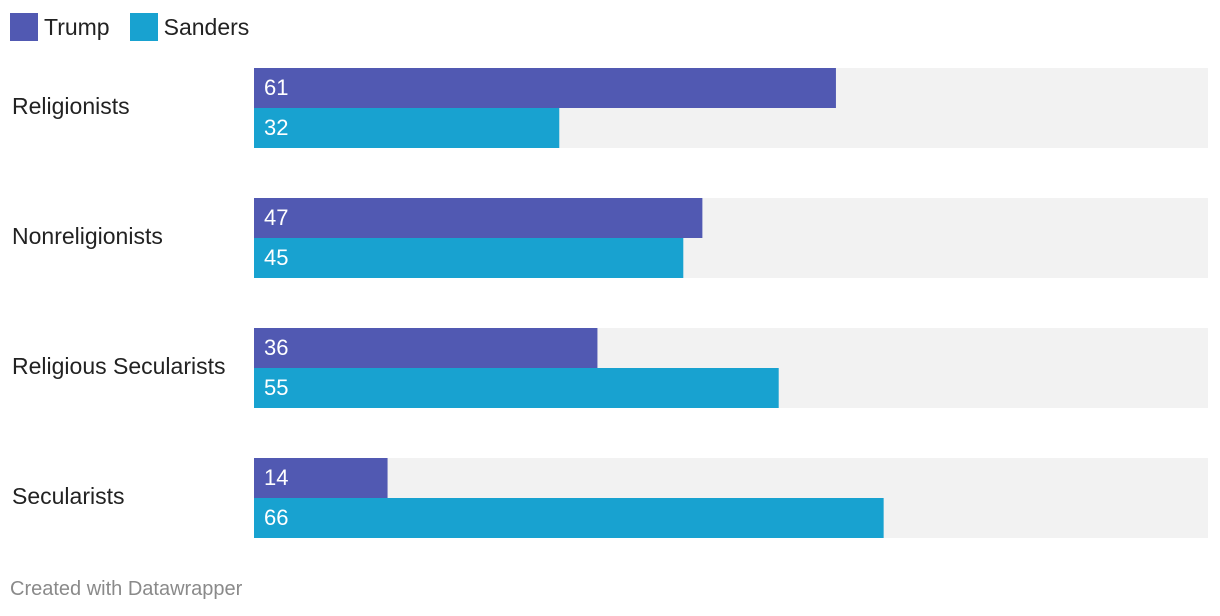  Describe the element at coordinates (569, 518) in the screenshot. I see `bar-sanders-secularists` at that location.